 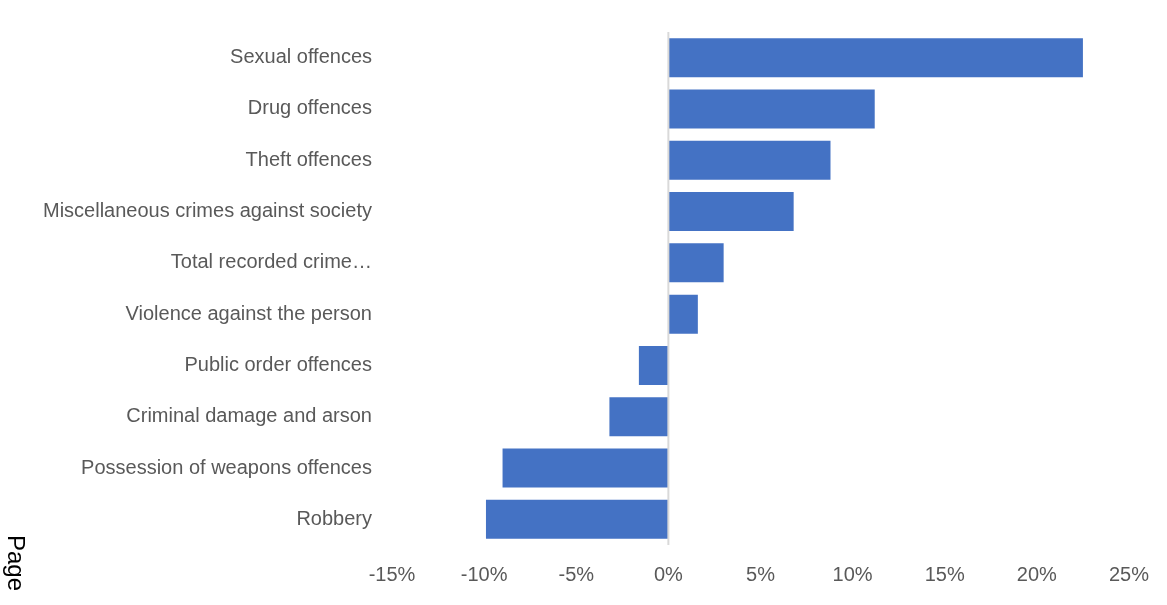 What do you see at coordinates (852, 573) in the screenshot?
I see `x-tick-label: 10%` at bounding box center [852, 573].